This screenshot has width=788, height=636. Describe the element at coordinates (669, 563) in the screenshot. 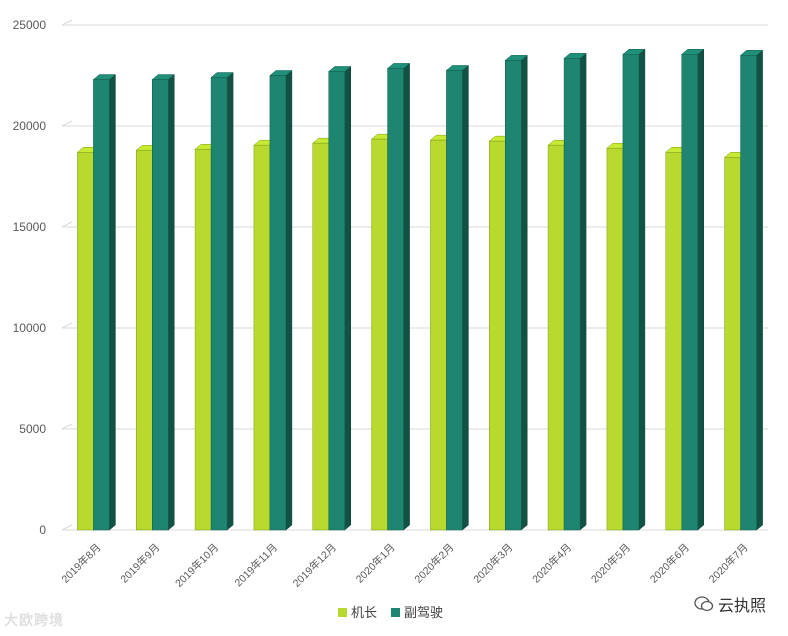

I see `x-tick-label: 2020年6月` at that location.